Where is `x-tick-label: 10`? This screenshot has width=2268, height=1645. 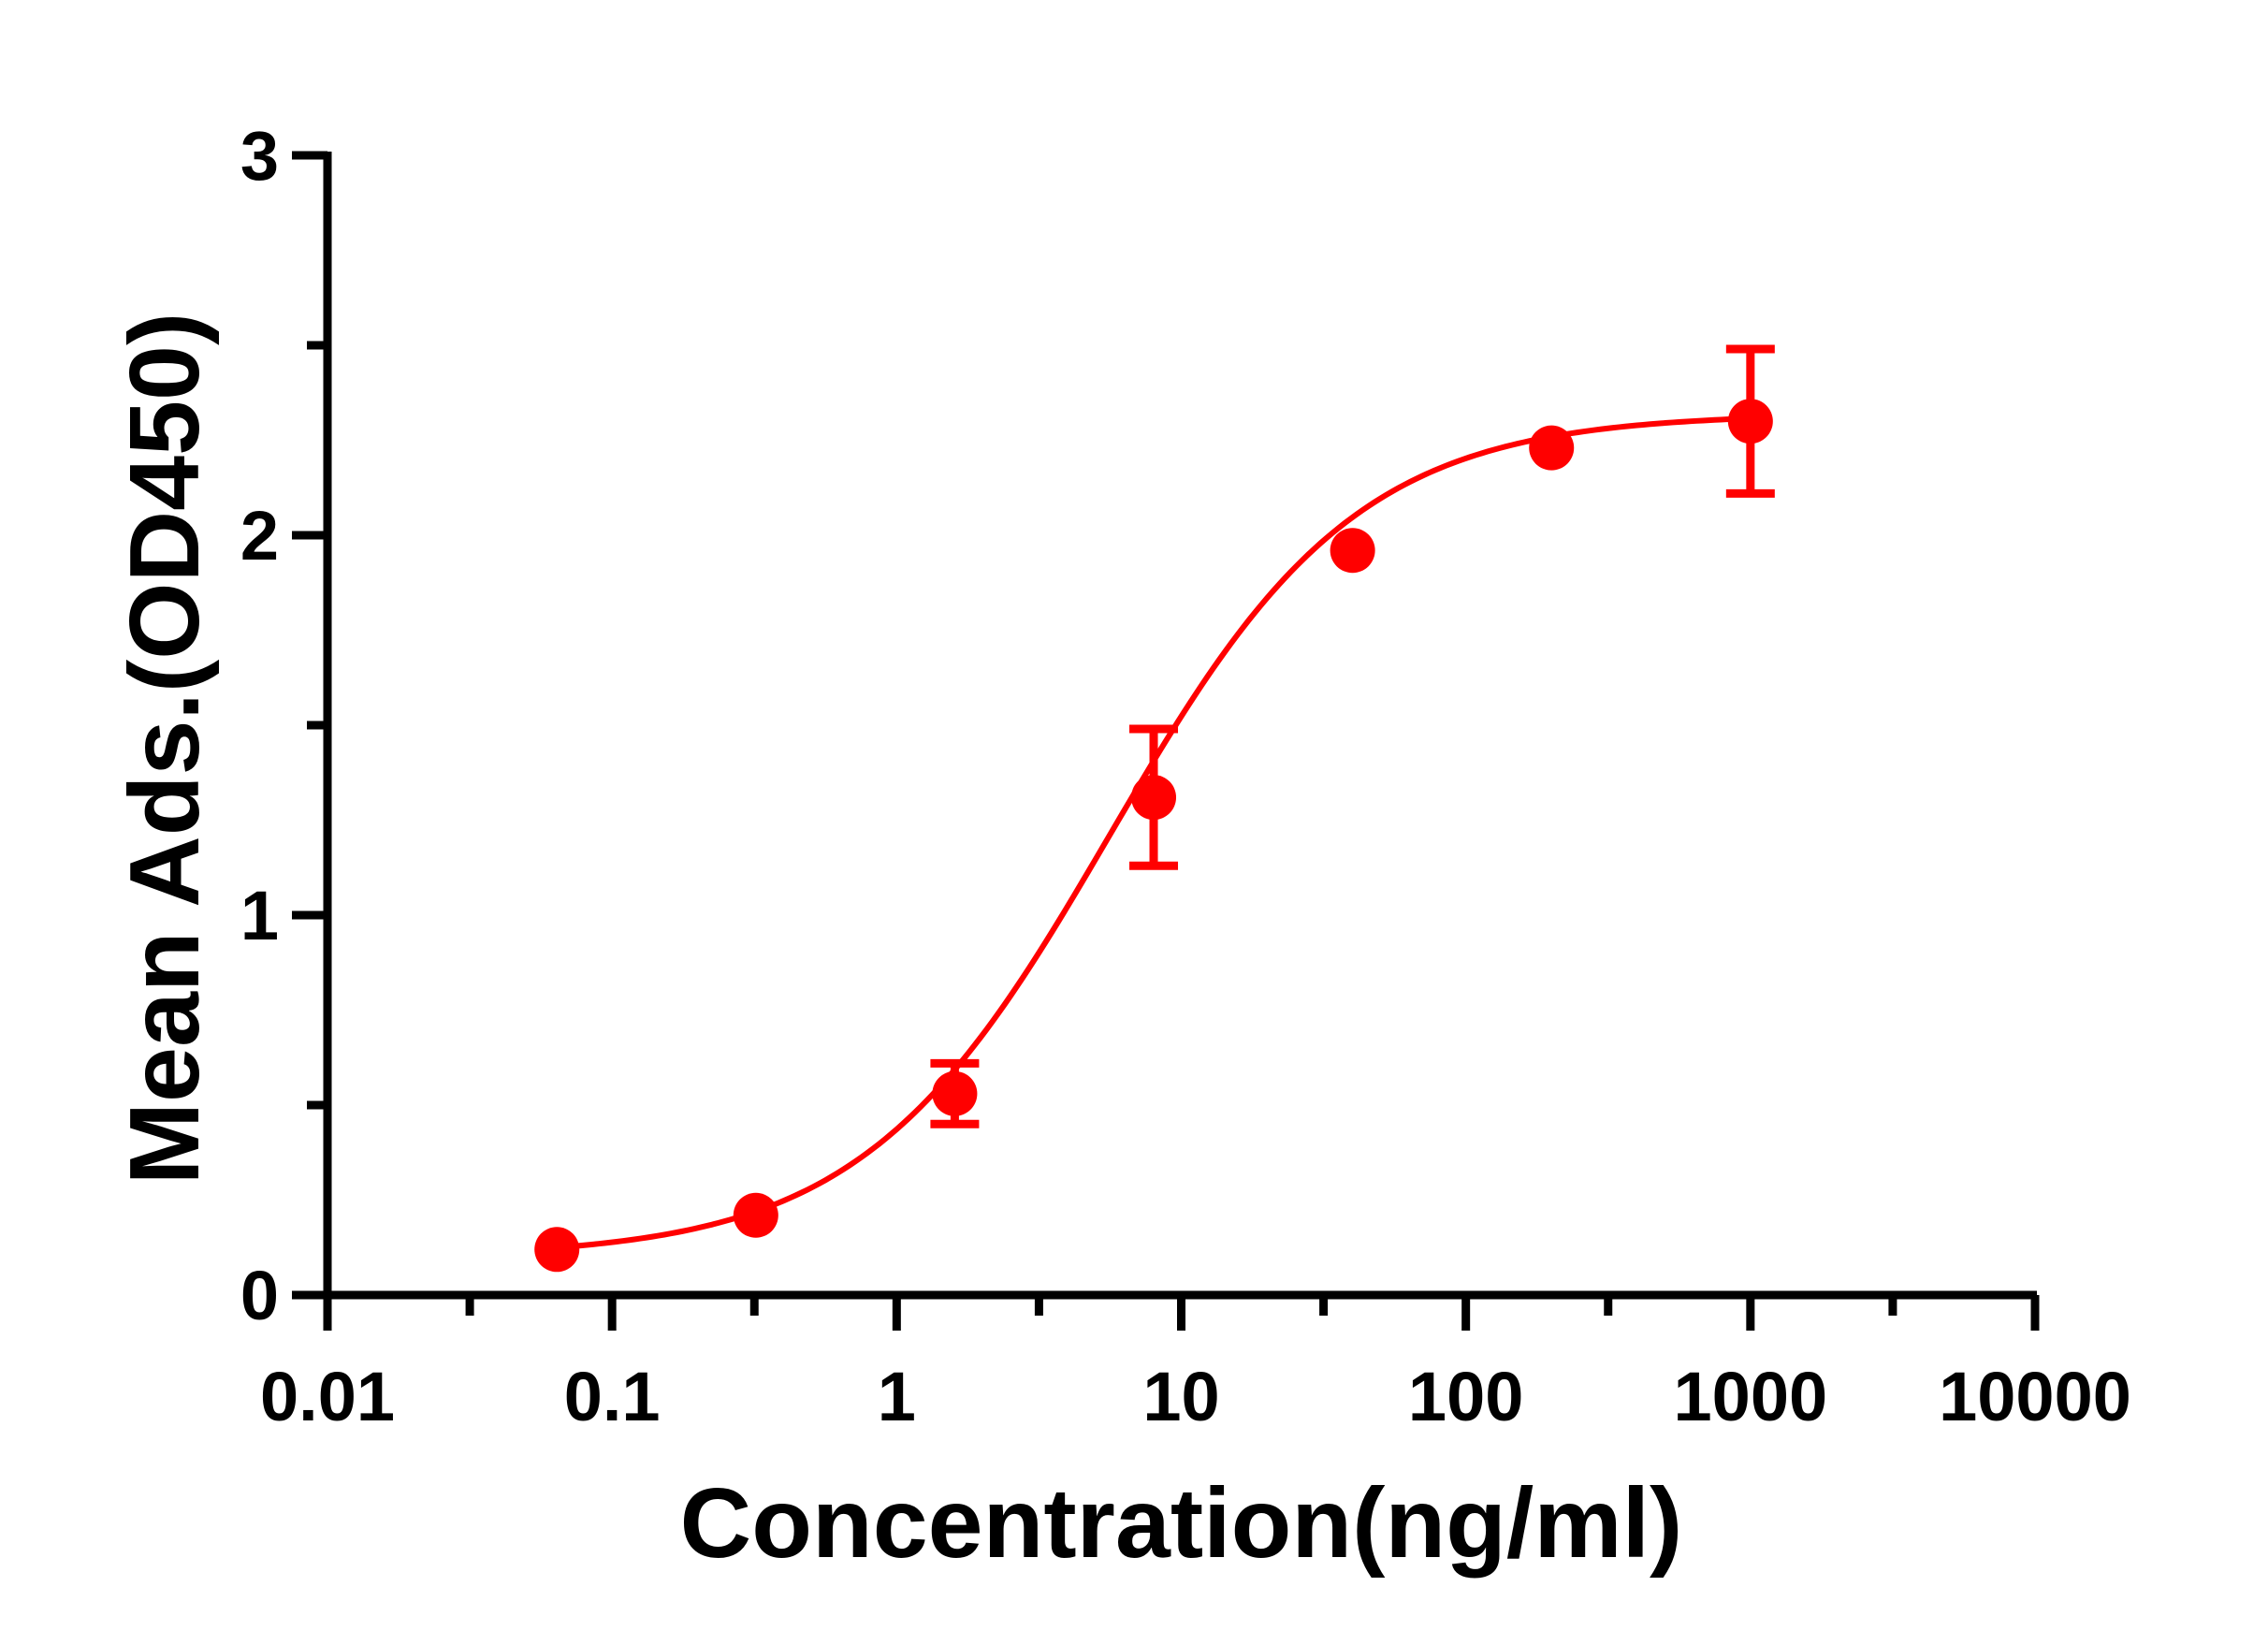
x-tick-label: 10 is located at coordinates (1181, 1396).